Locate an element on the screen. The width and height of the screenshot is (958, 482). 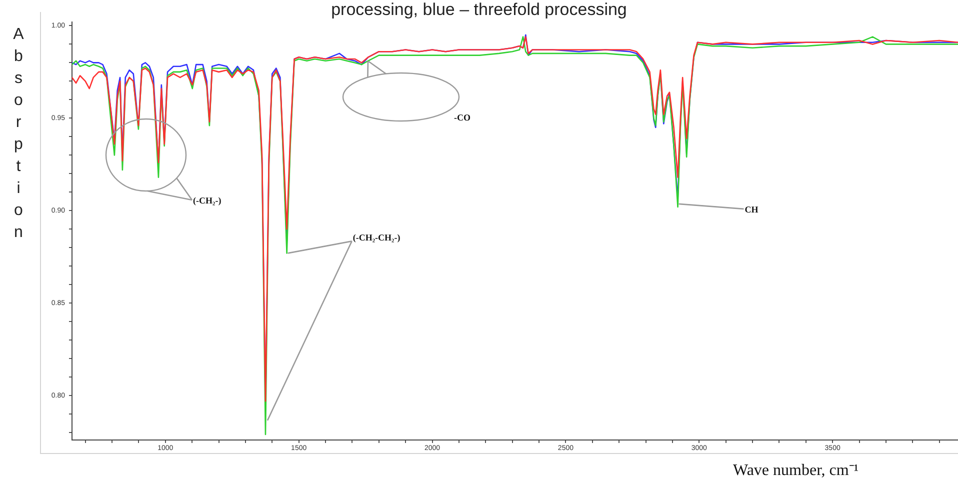
y-axis-title: Absorption is located at coordinates (18, 136).